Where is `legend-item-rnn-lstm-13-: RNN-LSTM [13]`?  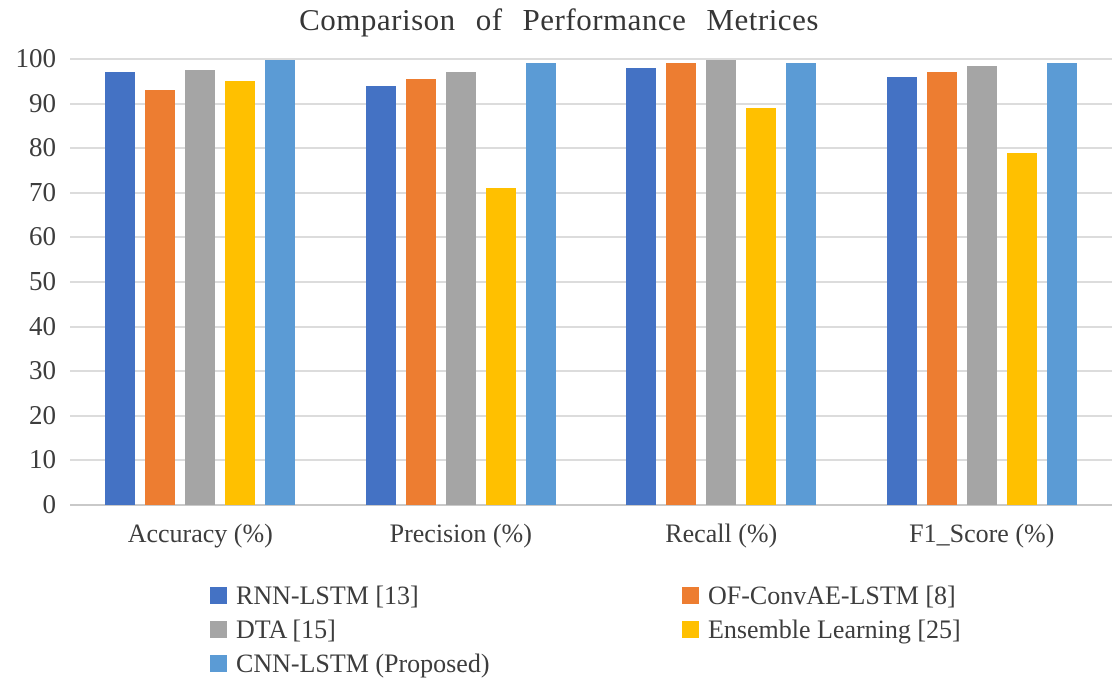
legend-item-rnn-lstm-13-: RNN-LSTM [13] is located at coordinates (446, 595).